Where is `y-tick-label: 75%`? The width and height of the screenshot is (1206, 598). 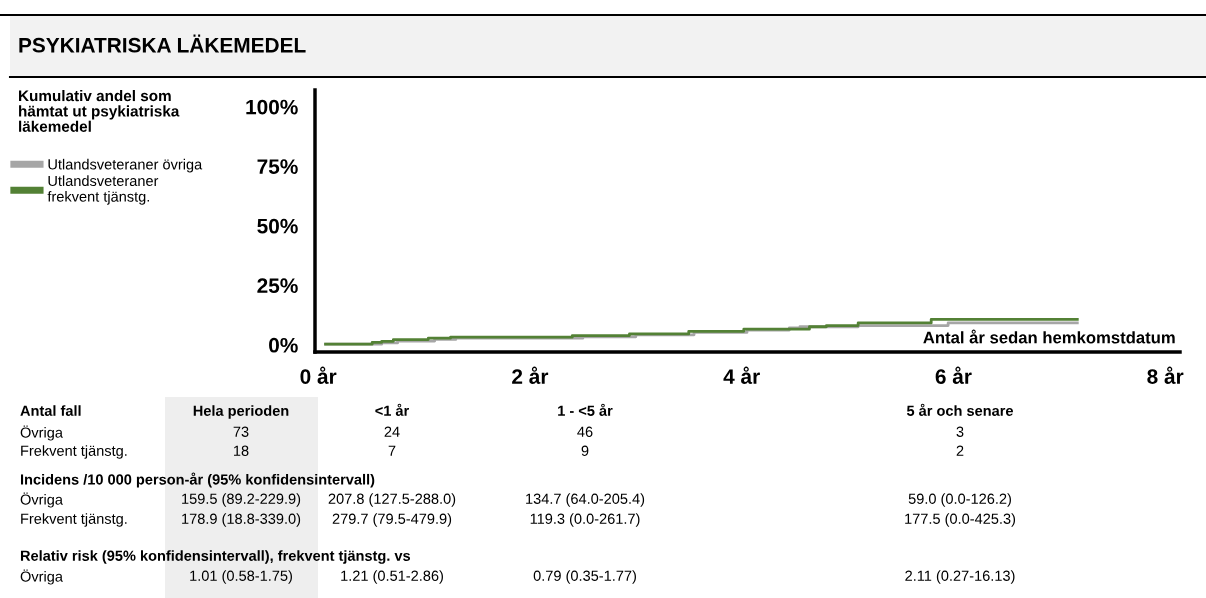 y-tick-label: 75% is located at coordinates (277, 166).